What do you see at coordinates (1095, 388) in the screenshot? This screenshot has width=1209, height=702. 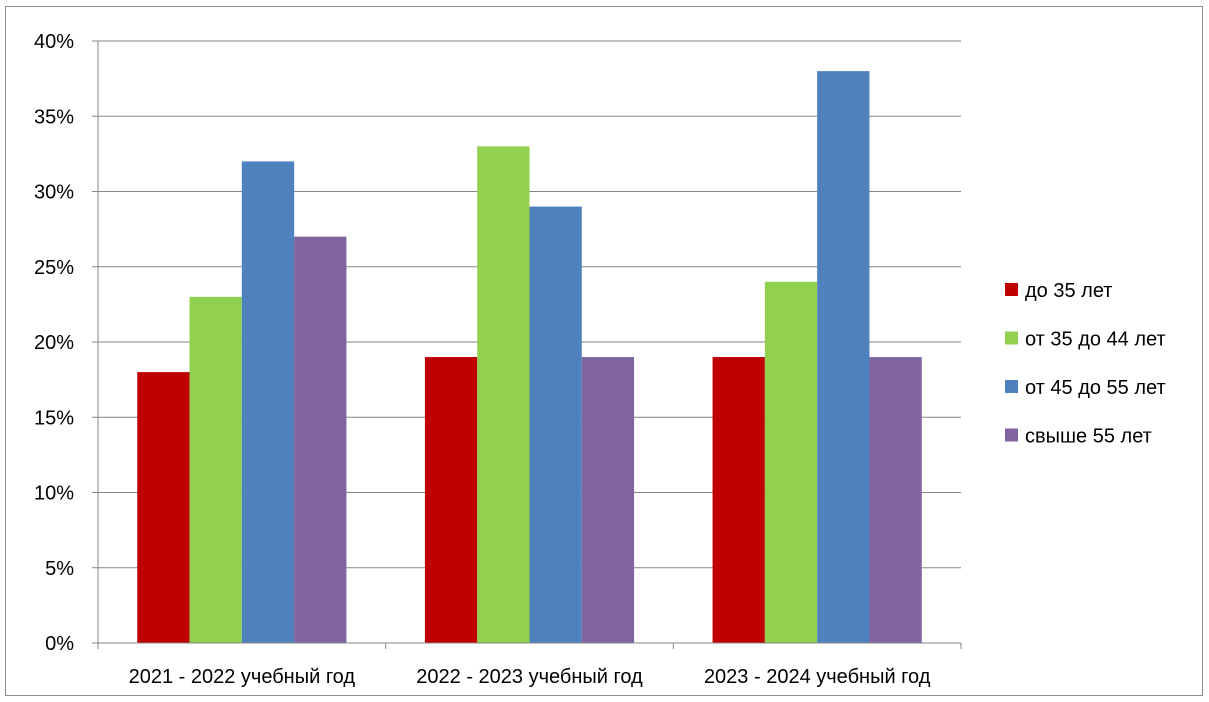 I see `legend-label: от 45 до 55 лет` at bounding box center [1095, 388].